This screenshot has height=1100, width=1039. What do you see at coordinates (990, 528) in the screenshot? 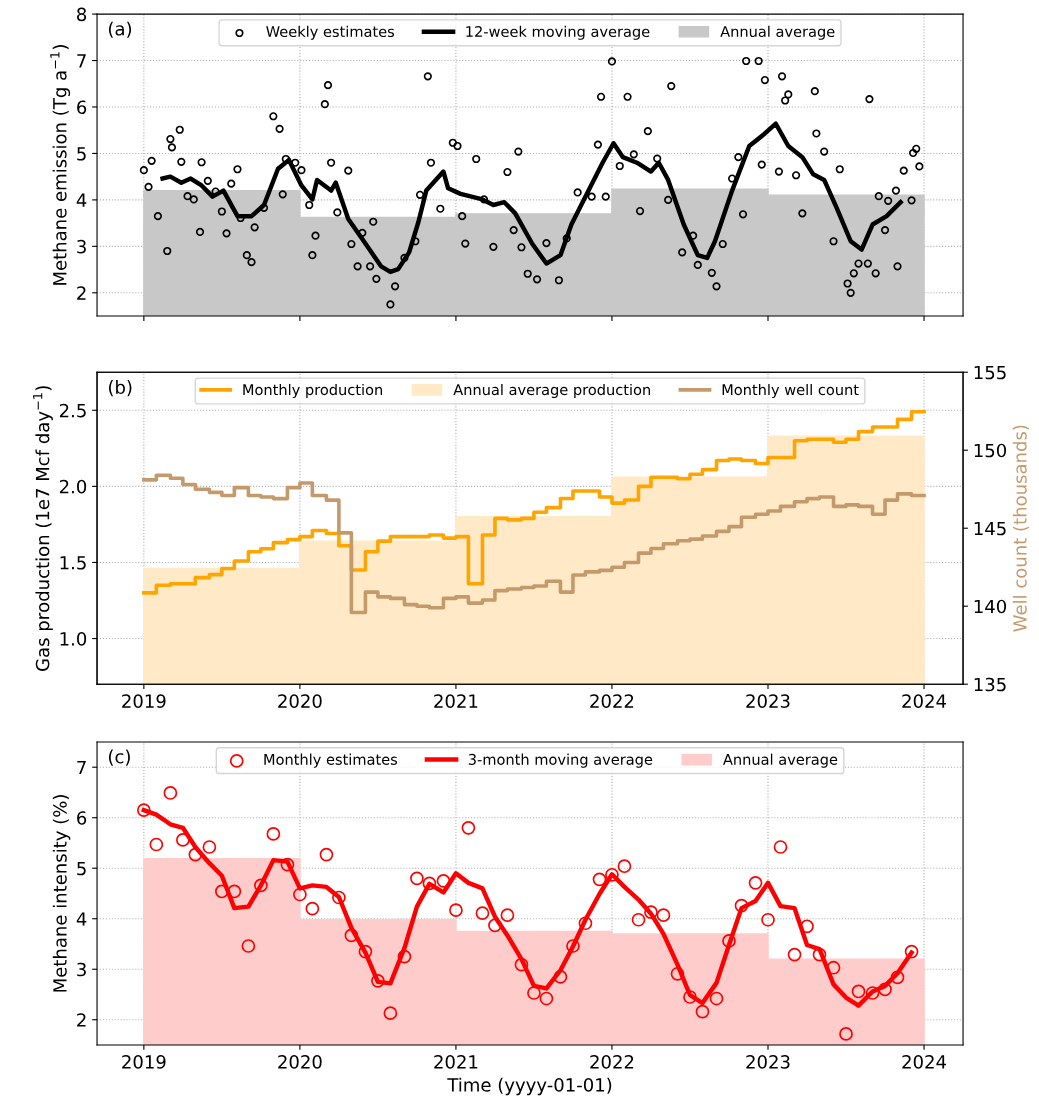
I see `y2-tick-label: 145` at bounding box center [990, 528].